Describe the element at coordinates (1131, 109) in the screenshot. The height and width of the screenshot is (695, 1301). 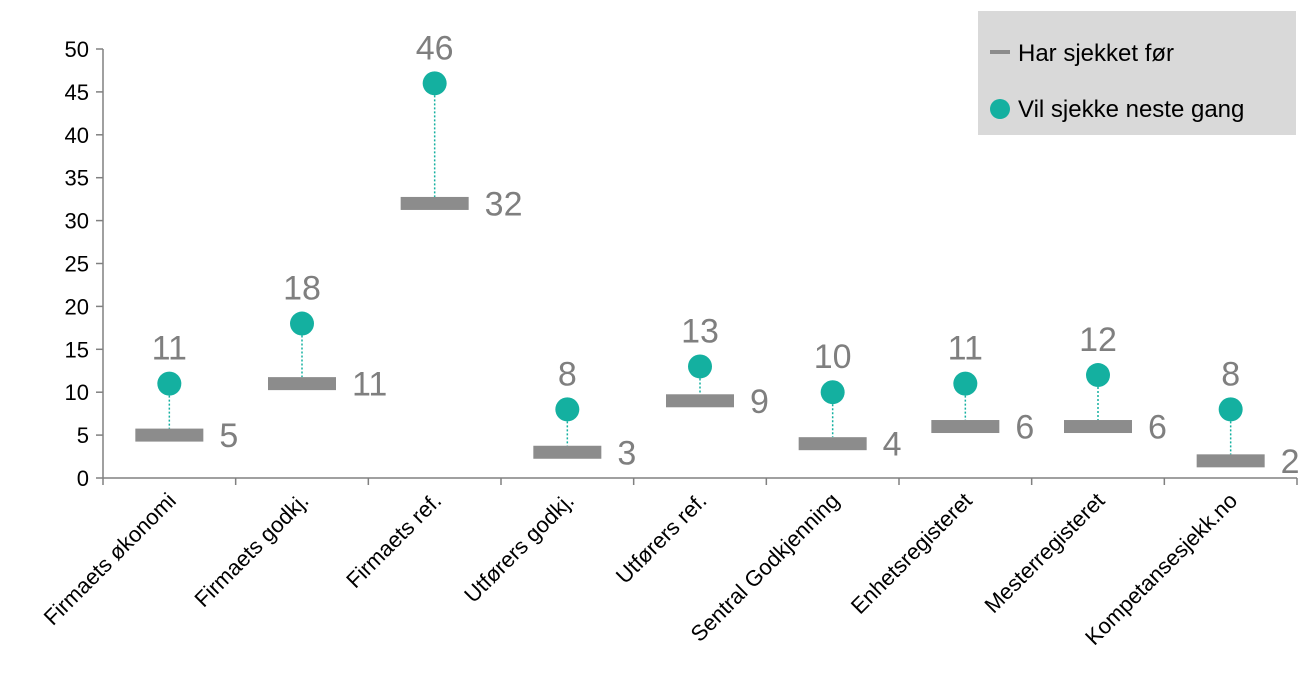
I see `legend-label-vil-sjekke: Vil sjekke neste gang` at that location.